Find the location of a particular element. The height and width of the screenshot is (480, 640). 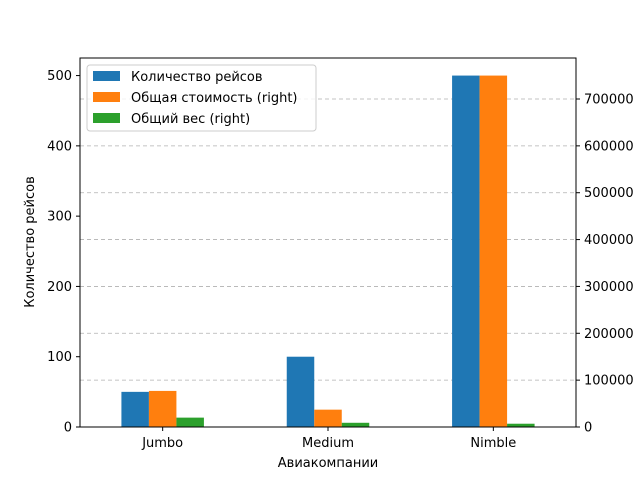

y2-tick-label: 100000 is located at coordinates (609, 381).